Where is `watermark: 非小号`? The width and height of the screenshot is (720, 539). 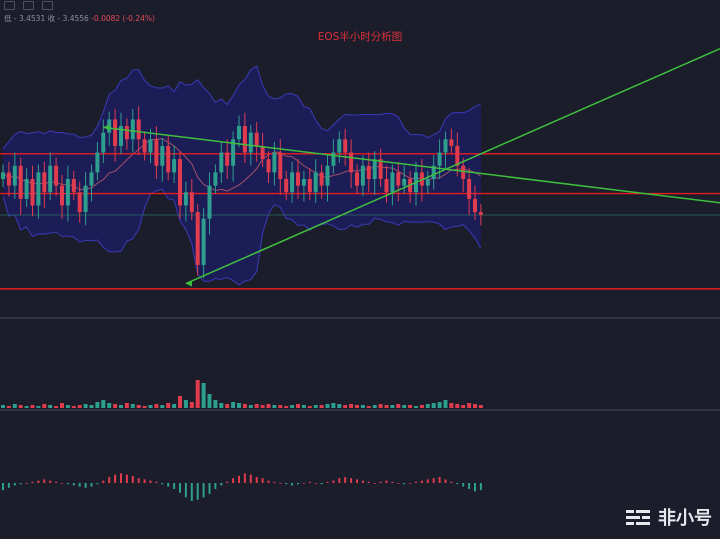 watermark: 非小号 is located at coordinates (668, 517).